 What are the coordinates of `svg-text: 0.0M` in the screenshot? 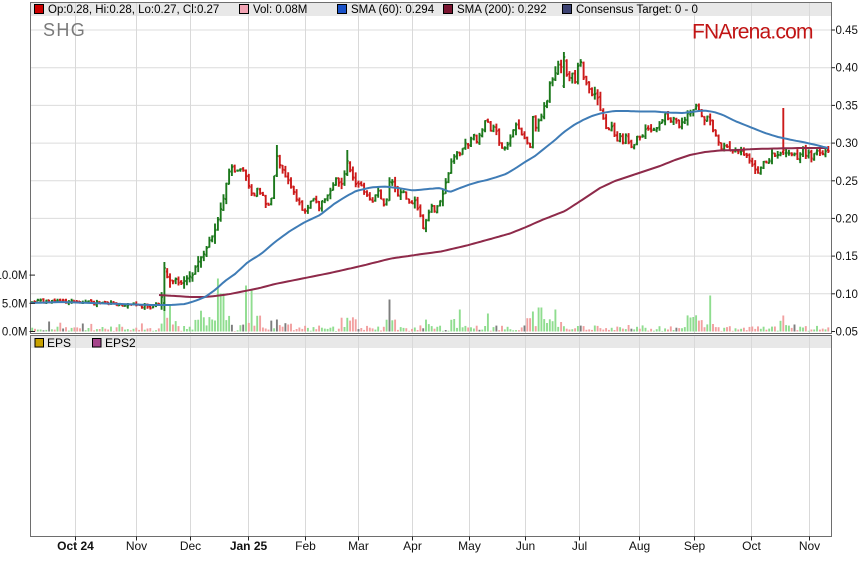 It's located at (15, 333).